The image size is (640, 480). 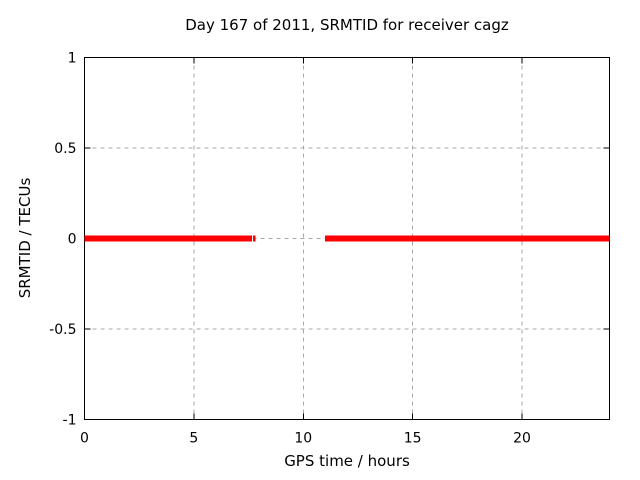 What do you see at coordinates (65, 149) in the screenshot?
I see `y-tick-label: 0.5` at bounding box center [65, 149].